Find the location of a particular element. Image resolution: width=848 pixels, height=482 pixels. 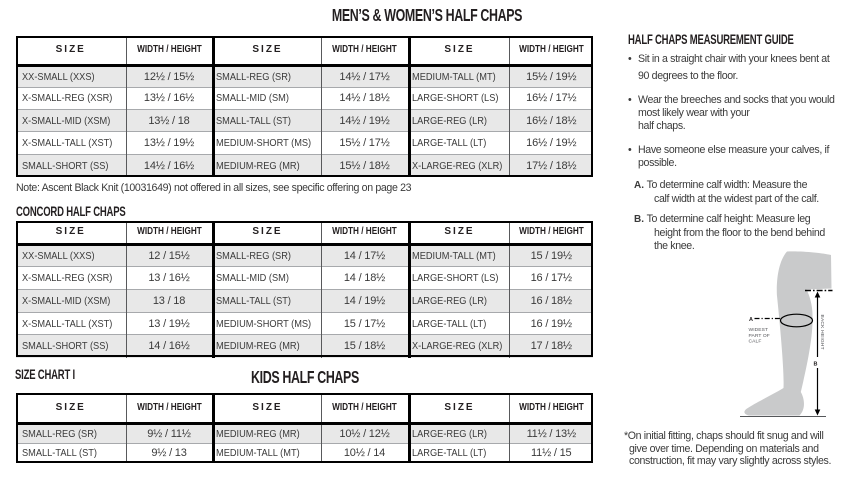

svg-text: A is located at coordinates (751, 320).